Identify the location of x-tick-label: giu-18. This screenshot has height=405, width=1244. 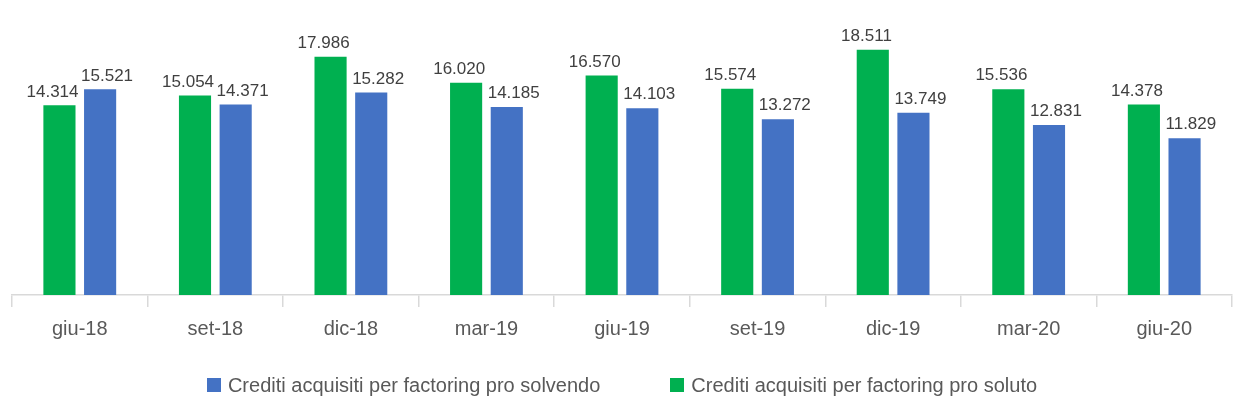
(79, 327).